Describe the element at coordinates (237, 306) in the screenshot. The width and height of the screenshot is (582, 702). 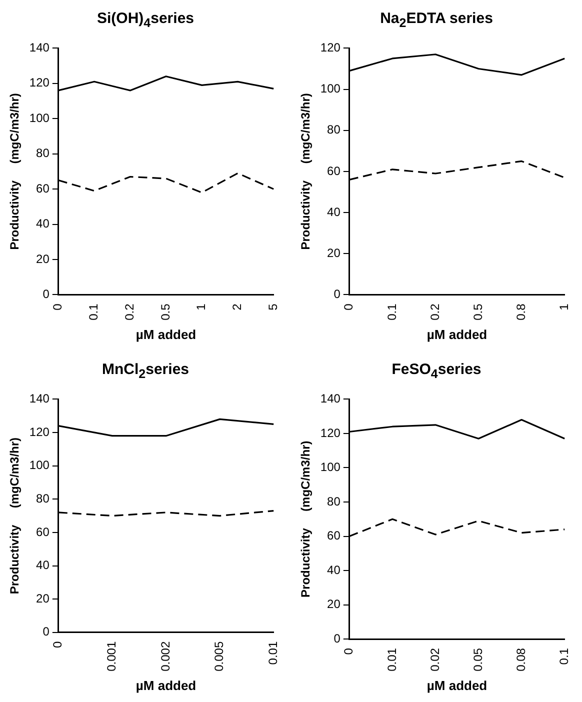
I see `x-tick-label: 2` at that location.